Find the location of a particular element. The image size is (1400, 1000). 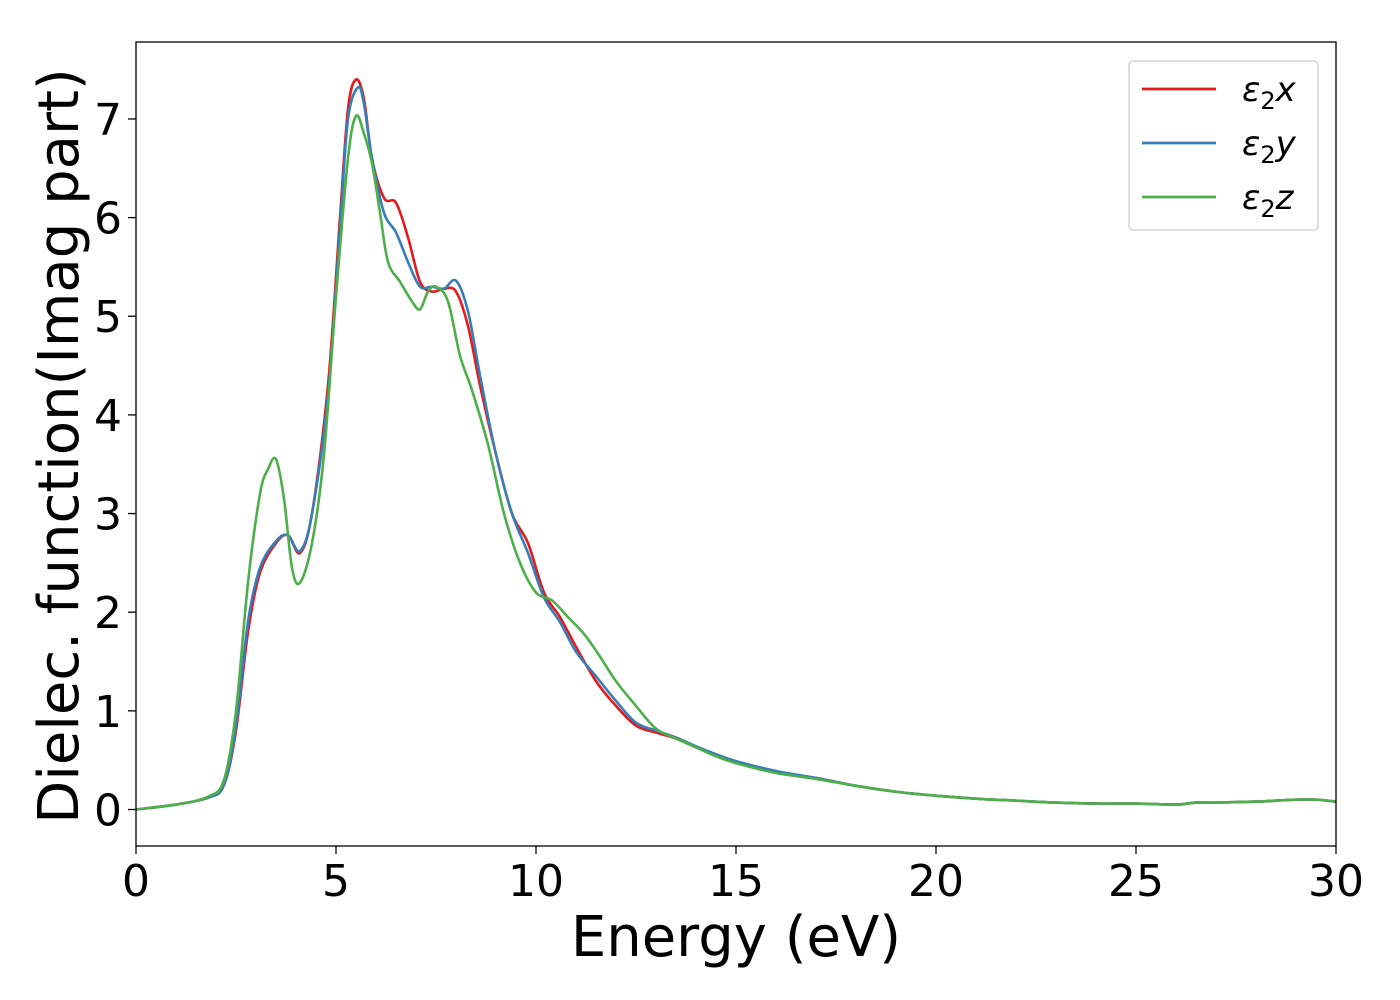

x-tick-label: 25 is located at coordinates (1136, 881).